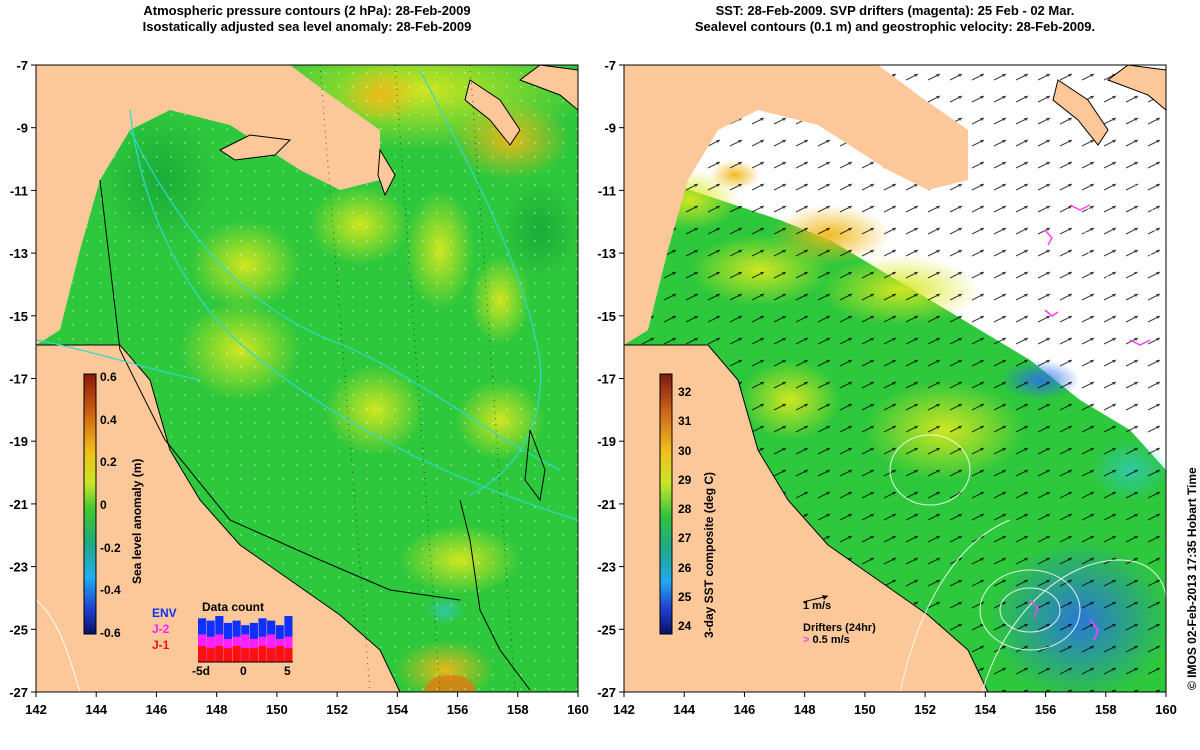 This screenshot has width=1200, height=750. I want to click on left-x-tick-label: 146, so click(157, 709).